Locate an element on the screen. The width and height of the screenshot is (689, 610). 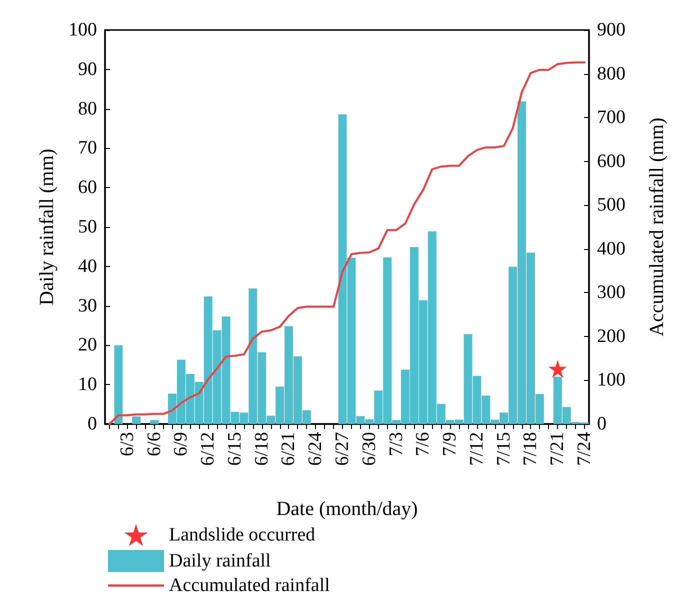
legend-label: Landslide occurred is located at coordinates (242, 535).